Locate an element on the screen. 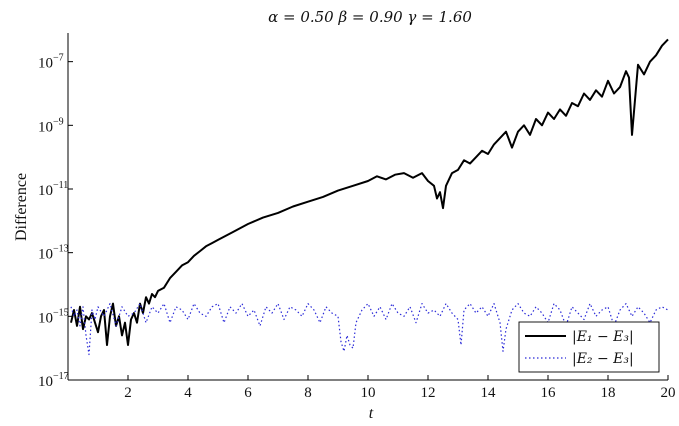 The height and width of the screenshot is (426, 679). legend-label-series-1: |E₁ − E₃| is located at coordinates (603, 337).